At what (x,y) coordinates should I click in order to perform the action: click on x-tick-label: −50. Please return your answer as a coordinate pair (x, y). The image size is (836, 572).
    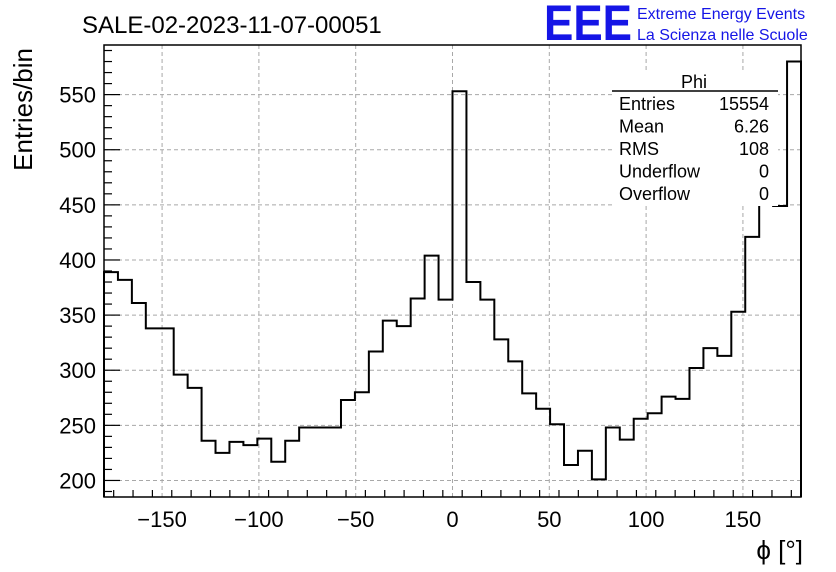
    Looking at the image, I should click on (355, 519).